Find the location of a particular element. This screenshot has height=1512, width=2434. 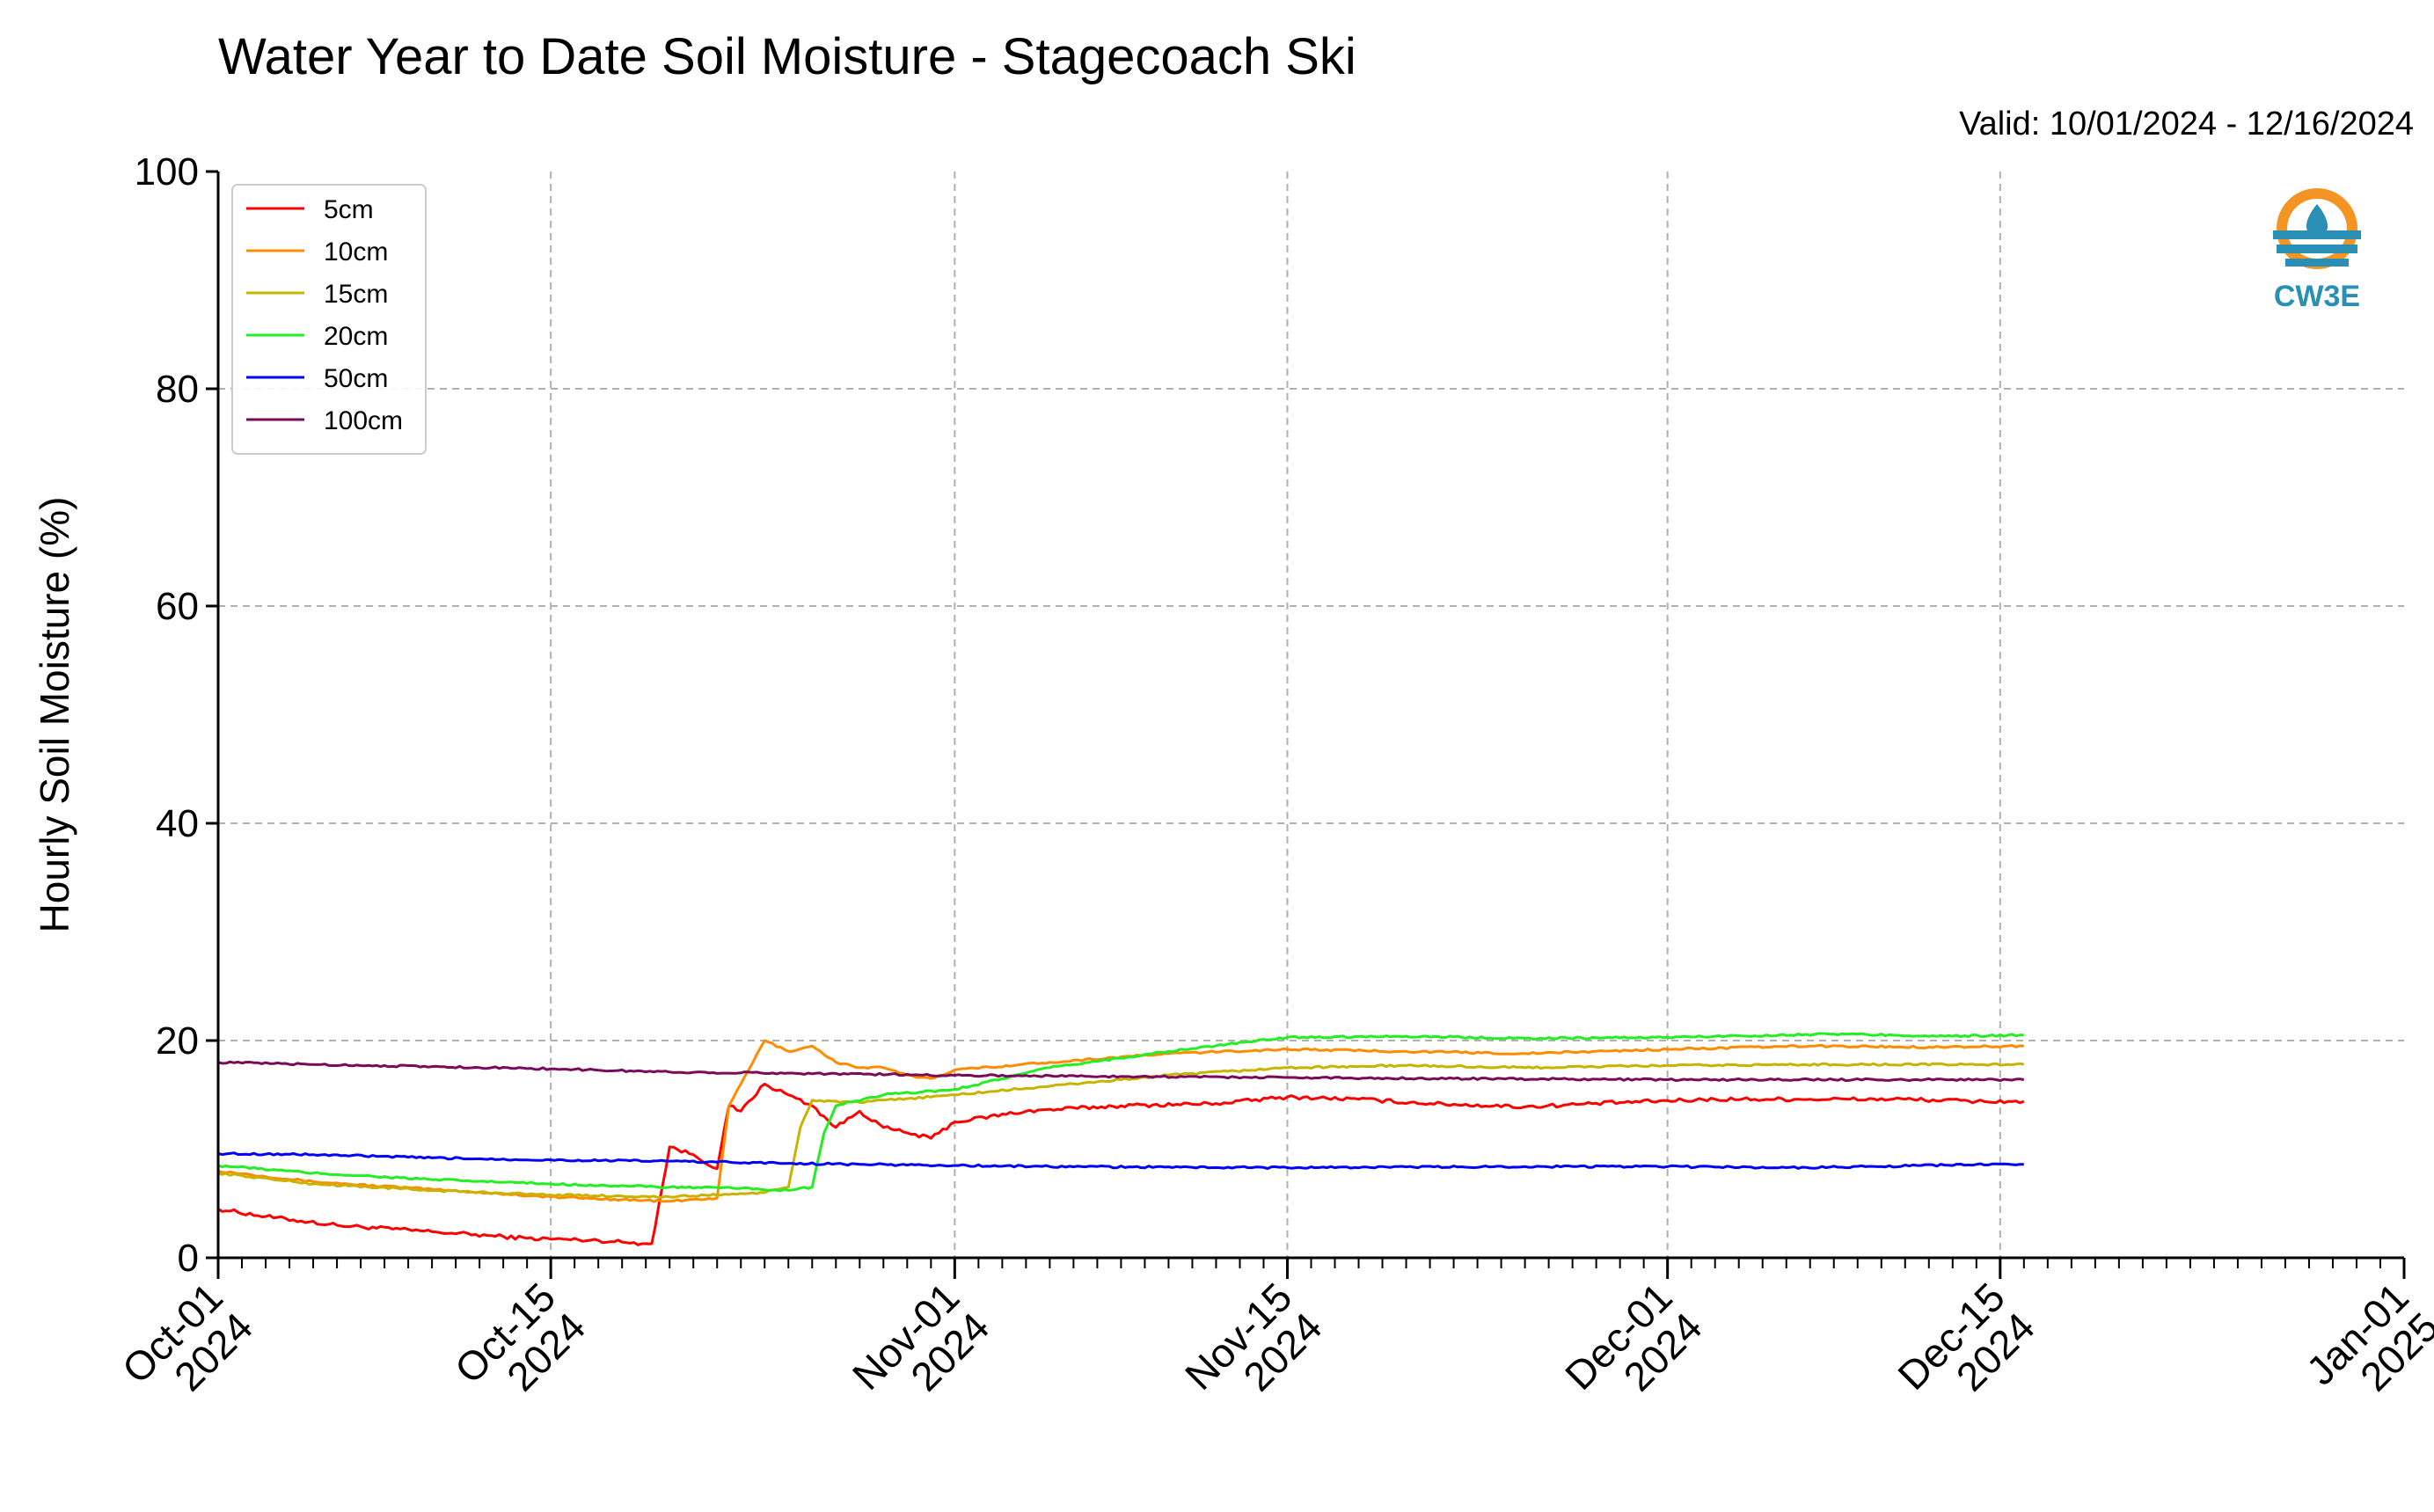

series-line-50cm is located at coordinates (1120, 1160).